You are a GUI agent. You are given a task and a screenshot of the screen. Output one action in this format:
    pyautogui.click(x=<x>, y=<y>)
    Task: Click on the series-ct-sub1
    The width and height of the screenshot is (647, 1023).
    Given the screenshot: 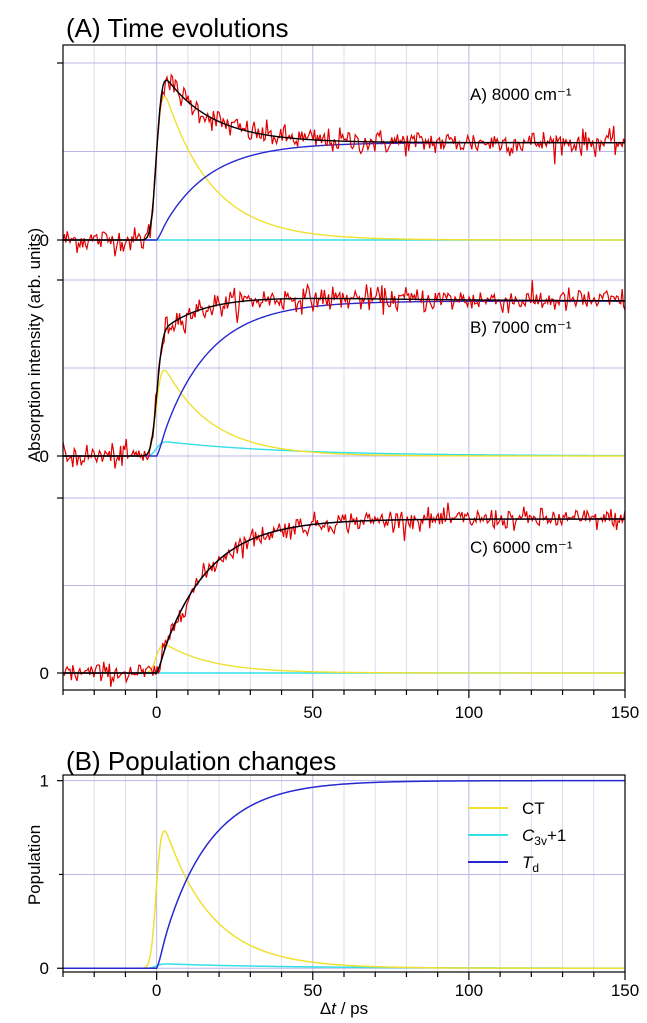 What is the action you would take?
    pyautogui.click(x=344, y=413)
    